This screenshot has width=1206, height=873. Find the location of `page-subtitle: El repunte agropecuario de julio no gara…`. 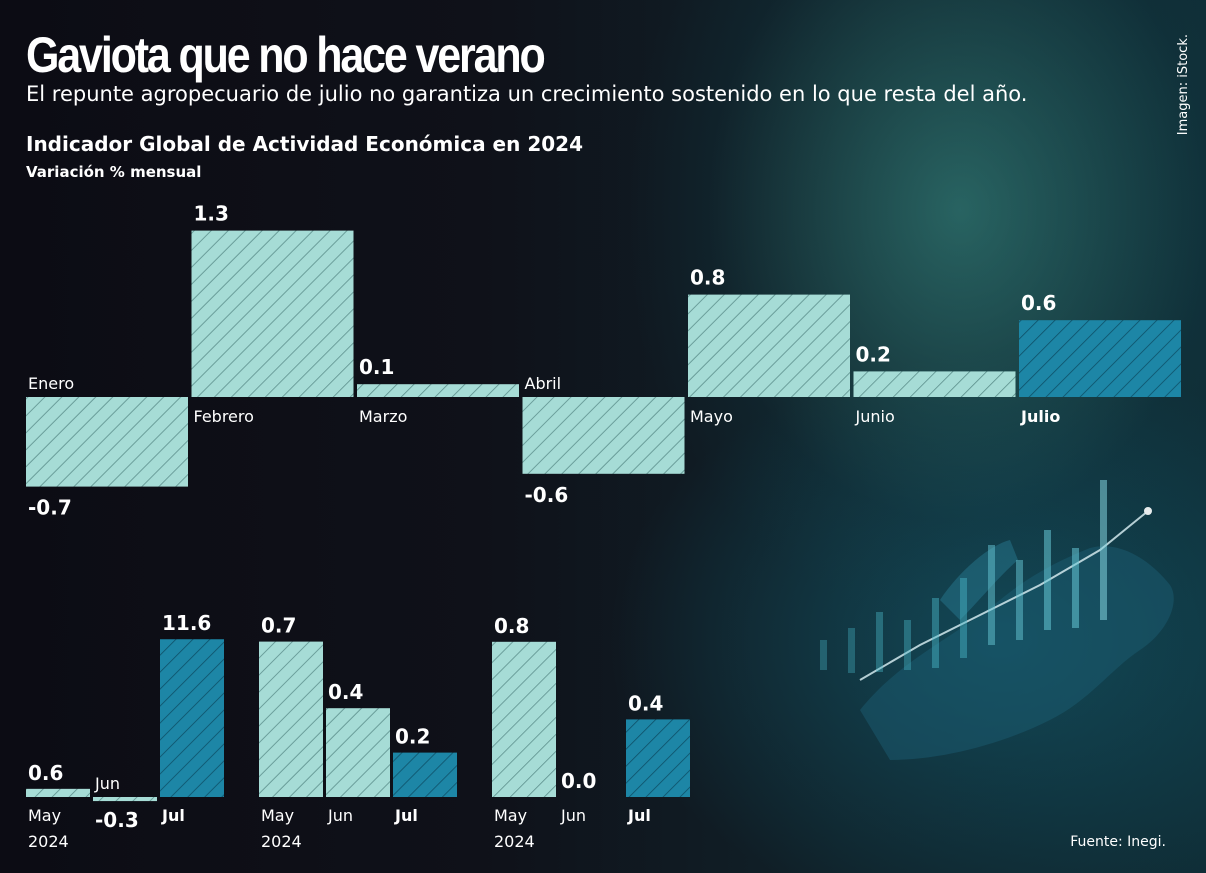

page-subtitle: El repunte agropecuario de julio no gara… is located at coordinates (527, 94).